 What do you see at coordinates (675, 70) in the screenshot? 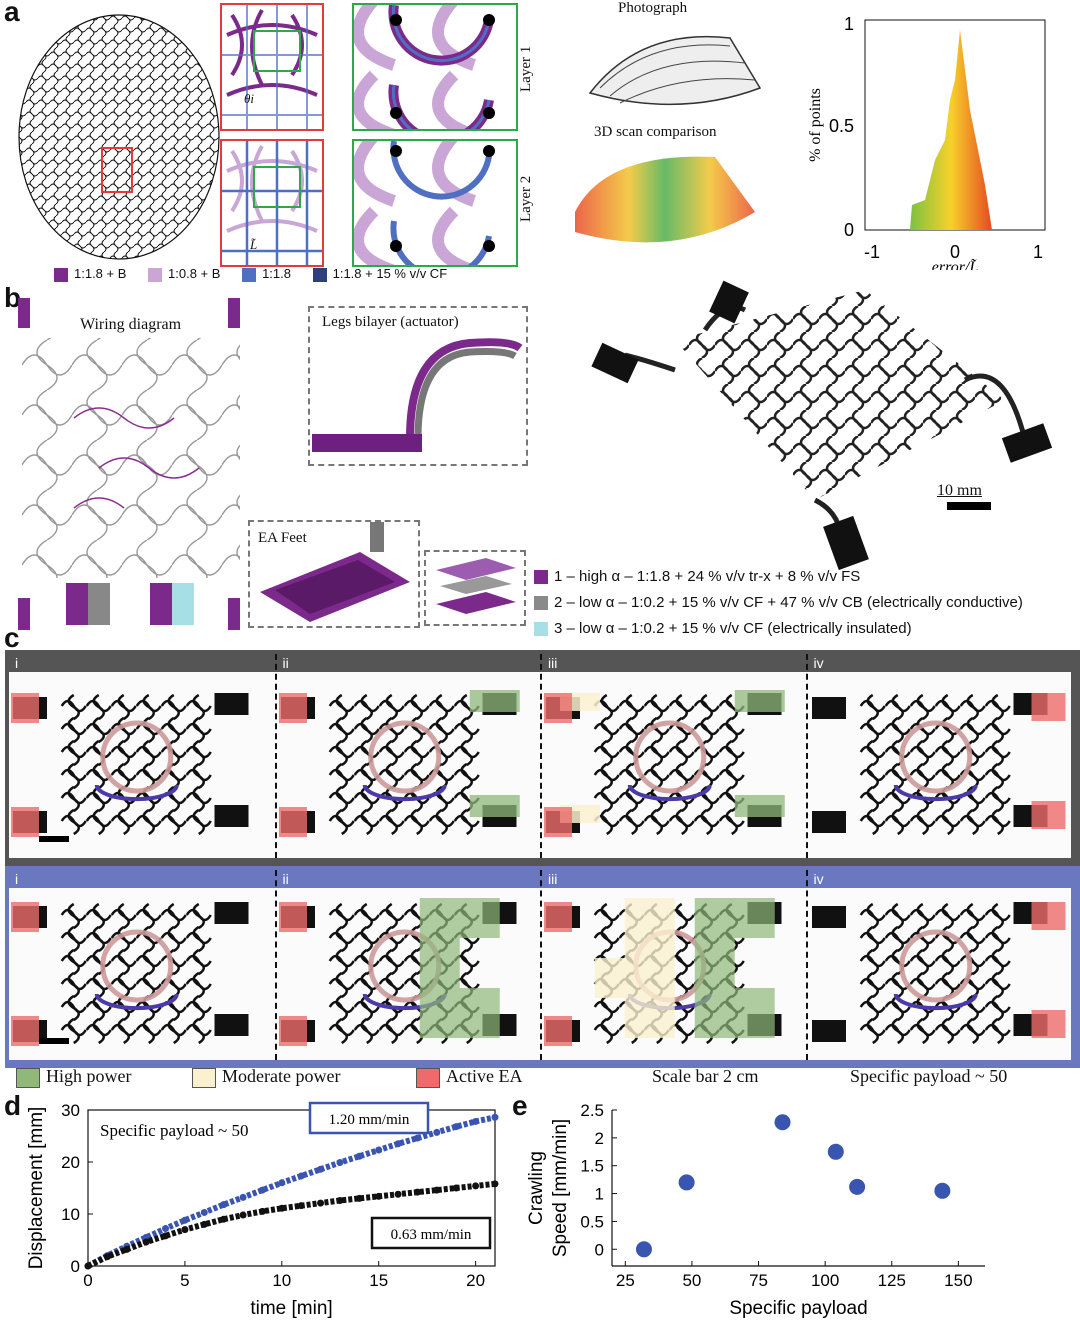
I see `photograph-image` at bounding box center [675, 70].